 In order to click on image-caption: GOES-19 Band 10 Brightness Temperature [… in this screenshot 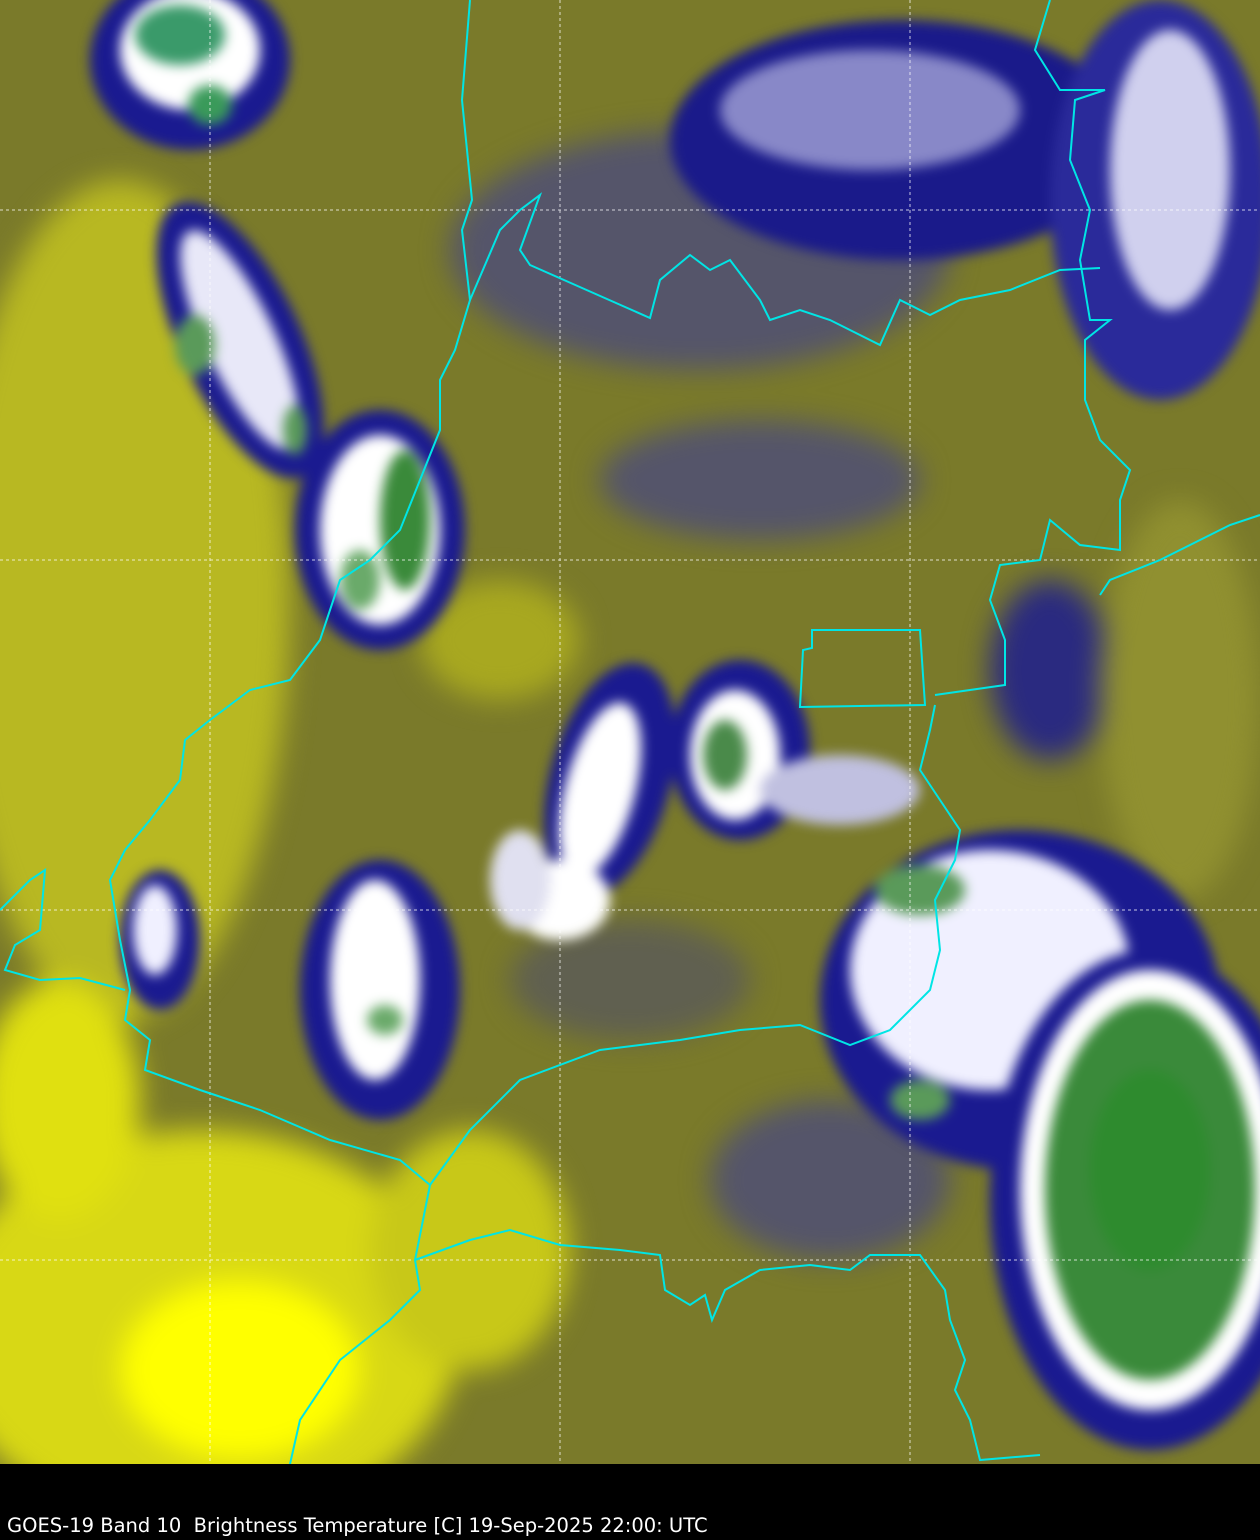, I will do `click(357, 1525)`.